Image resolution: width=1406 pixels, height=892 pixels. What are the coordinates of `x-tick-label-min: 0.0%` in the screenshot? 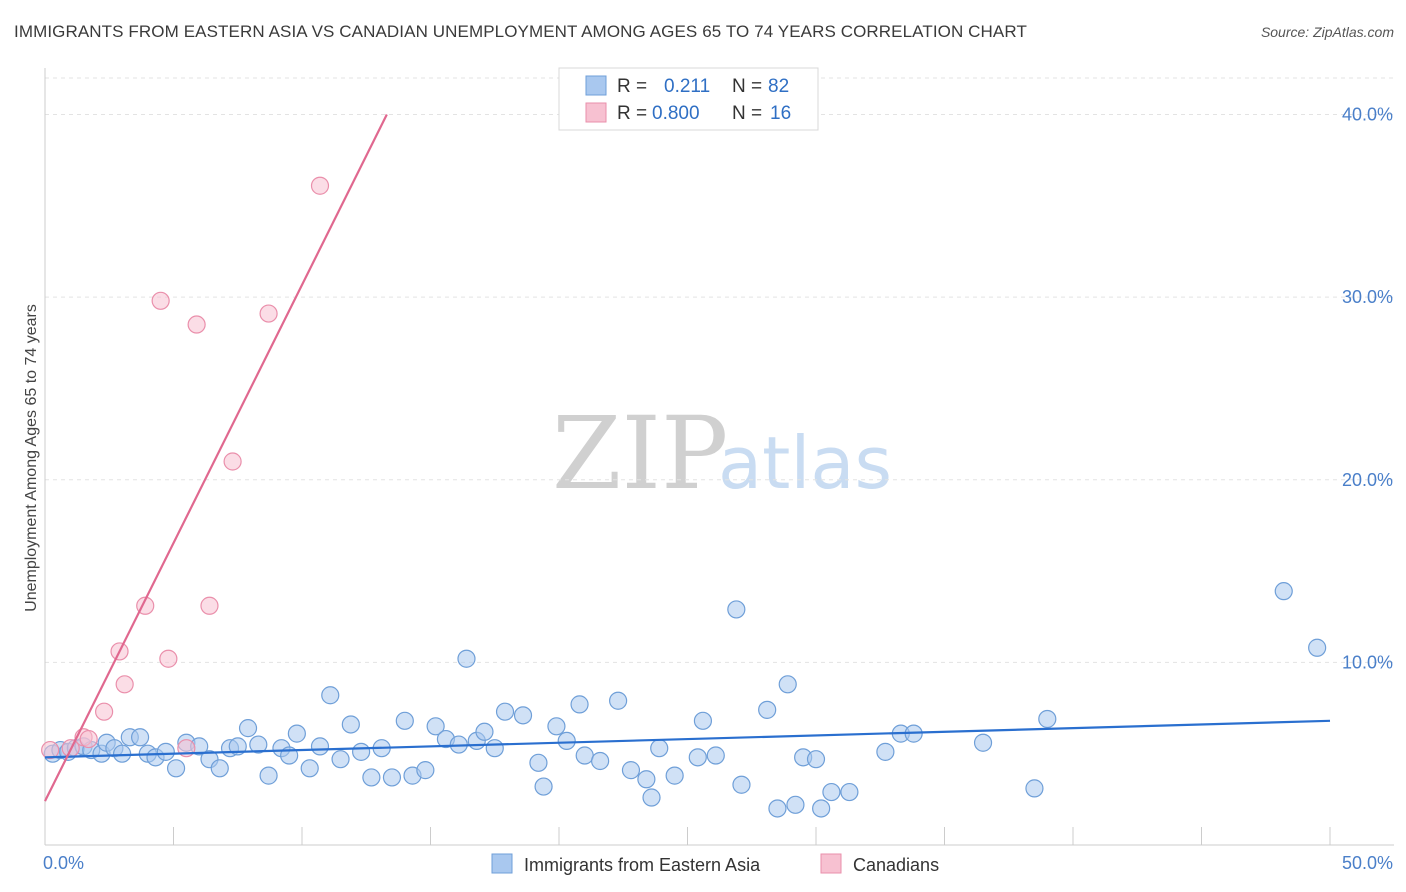 It's located at (63, 863).